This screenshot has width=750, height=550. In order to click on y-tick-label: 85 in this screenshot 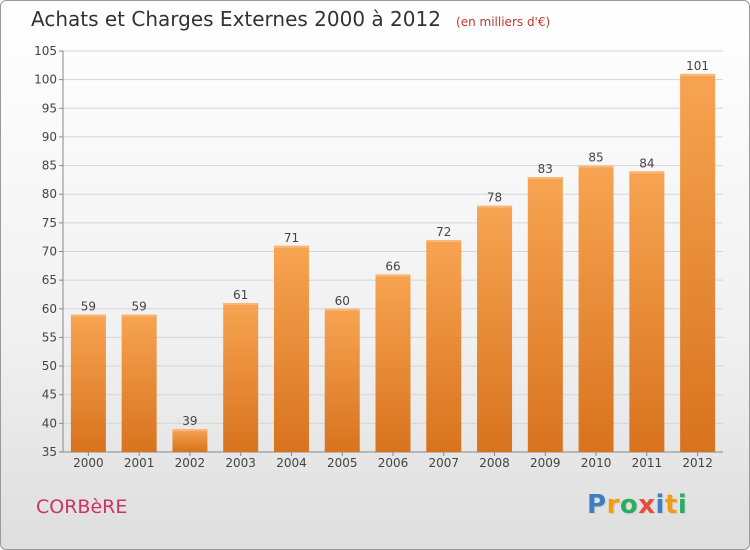, I will do `click(49, 166)`.